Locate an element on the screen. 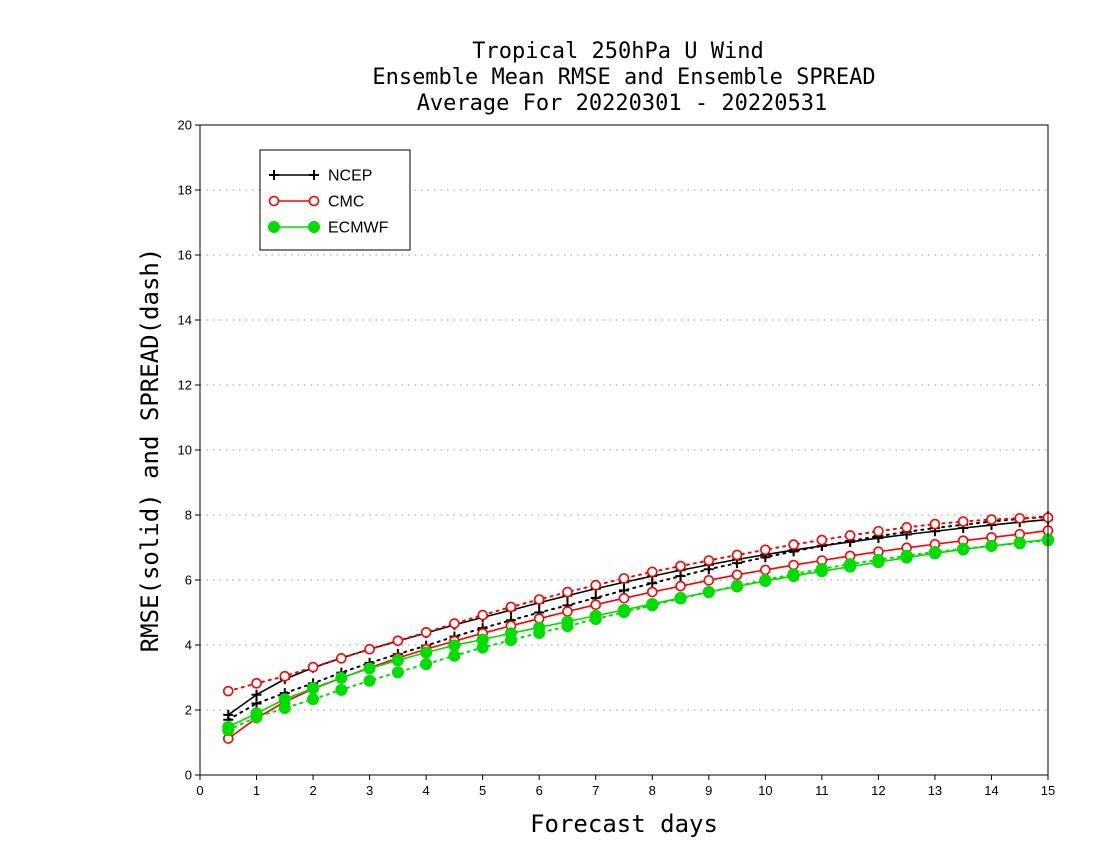  legend-box is located at coordinates (335, 200).